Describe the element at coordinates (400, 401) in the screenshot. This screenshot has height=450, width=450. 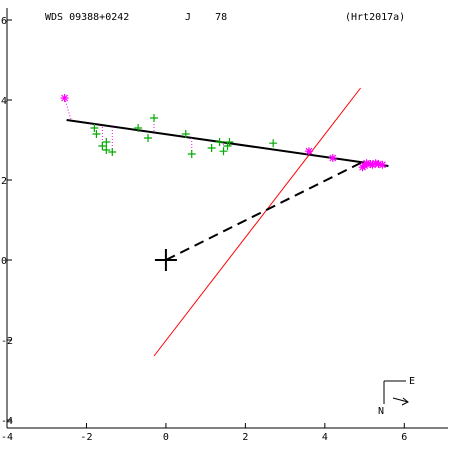
I see `compass-motion-arrow-icon` at that location.